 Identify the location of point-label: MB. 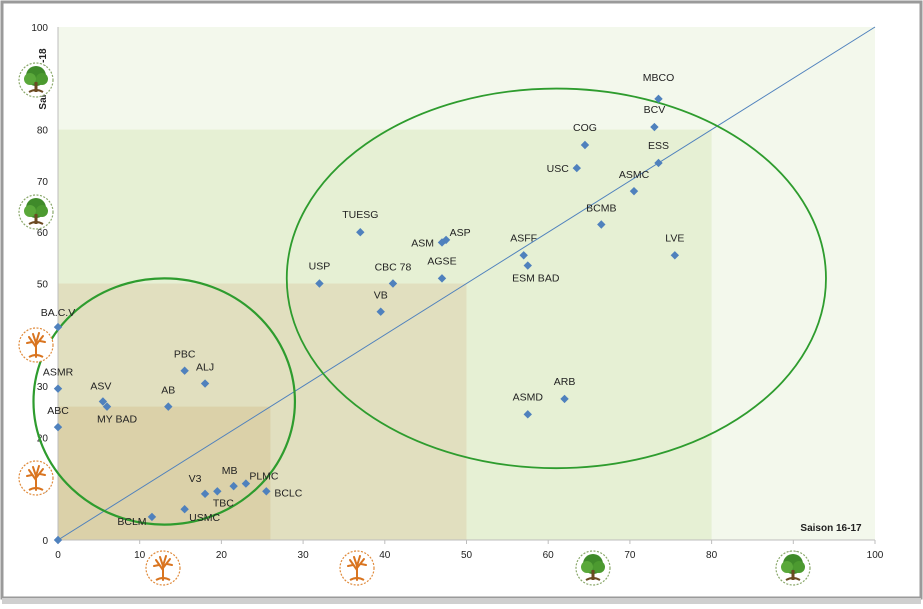
(230, 471).